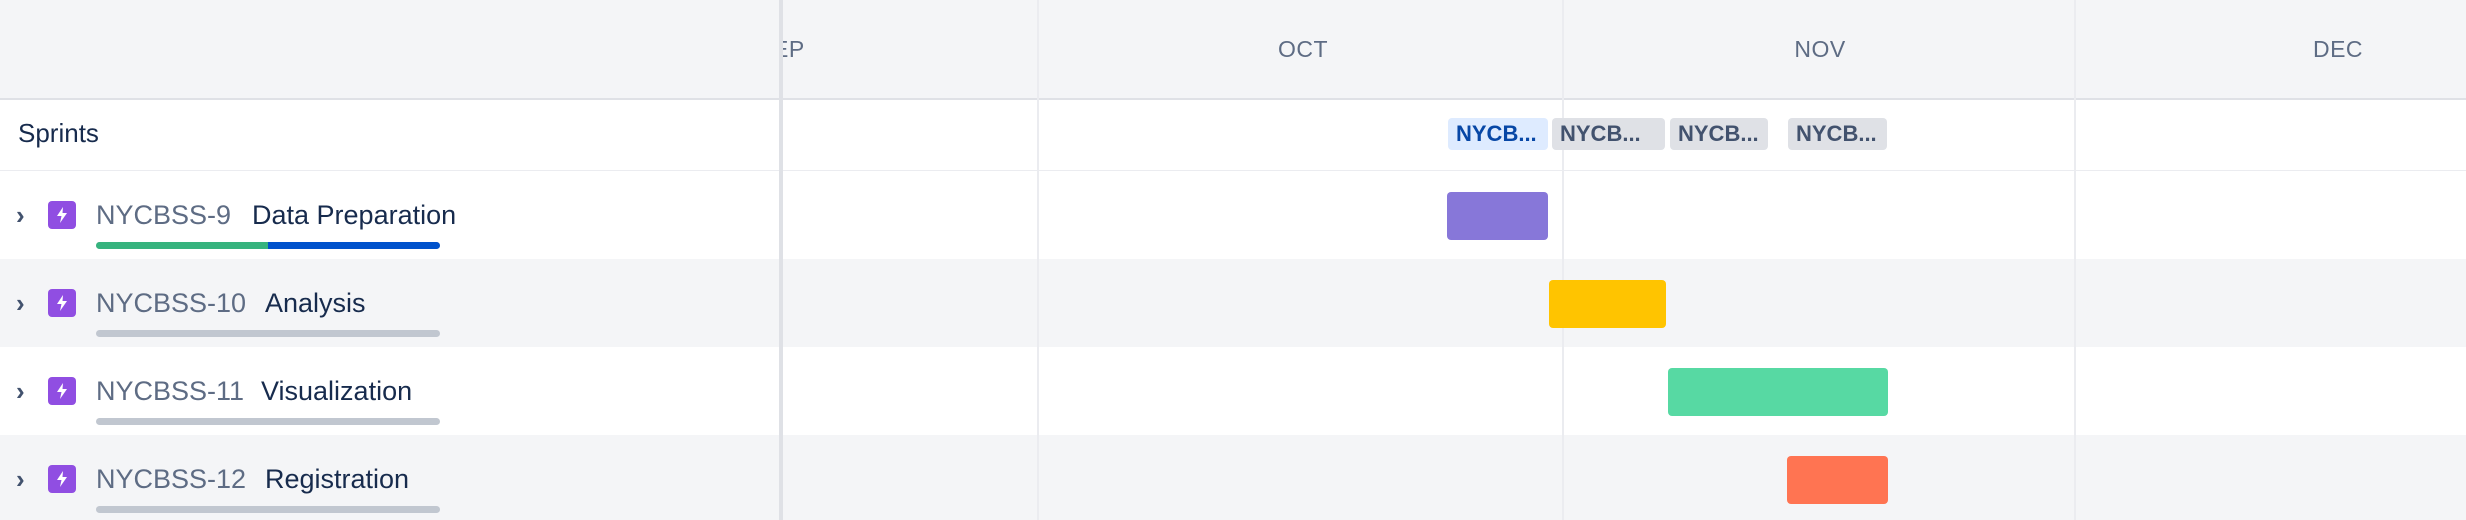 The width and height of the screenshot is (2466, 520). What do you see at coordinates (390, 50) in the screenshot?
I see `header-issue-column` at bounding box center [390, 50].